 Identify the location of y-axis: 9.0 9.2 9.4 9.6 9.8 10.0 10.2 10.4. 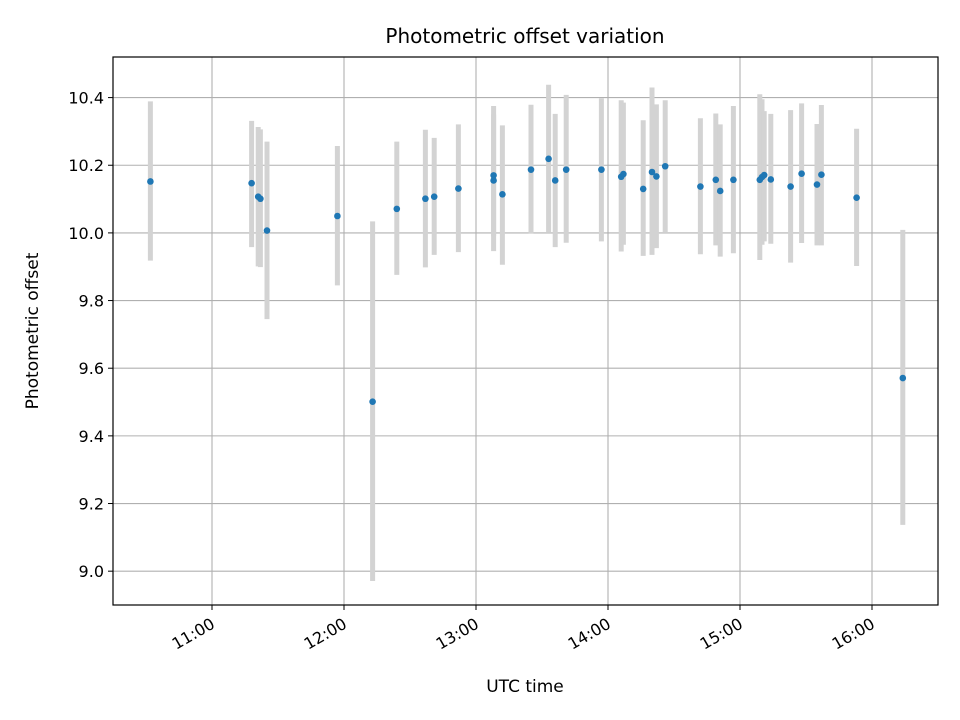
(90, 335).